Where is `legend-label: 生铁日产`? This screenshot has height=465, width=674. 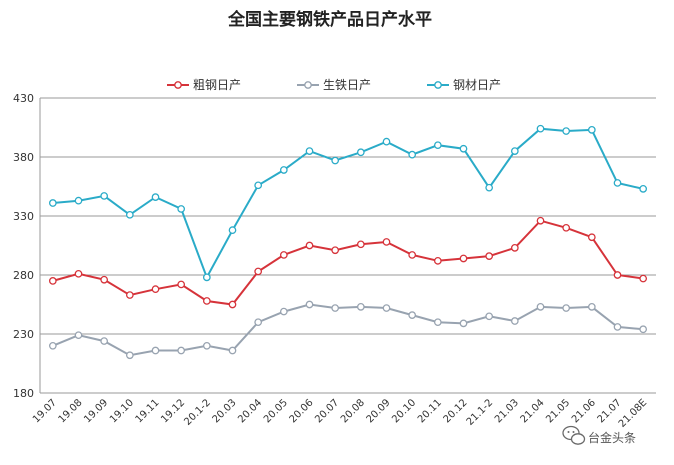 legend-label: 生铁日产 is located at coordinates (347, 85).